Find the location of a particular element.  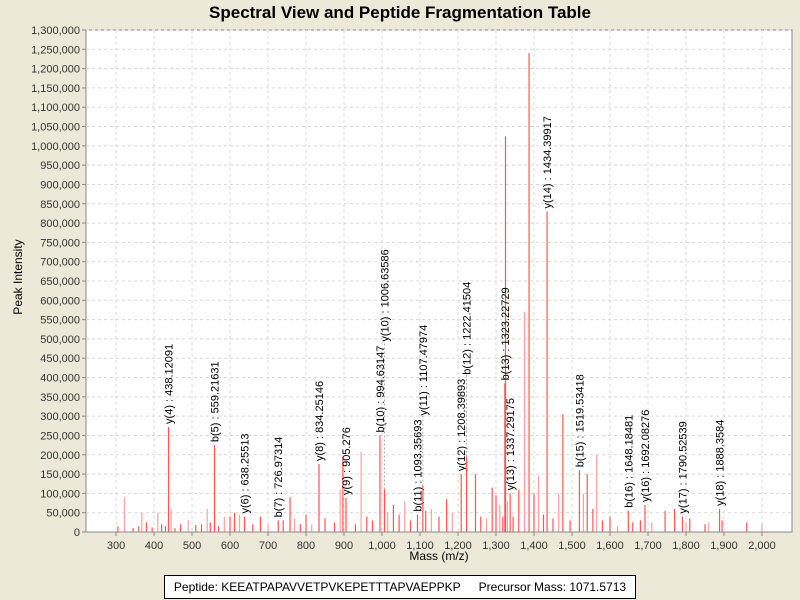

x-axis-label: Mass (m/z) is located at coordinates (439, 556).